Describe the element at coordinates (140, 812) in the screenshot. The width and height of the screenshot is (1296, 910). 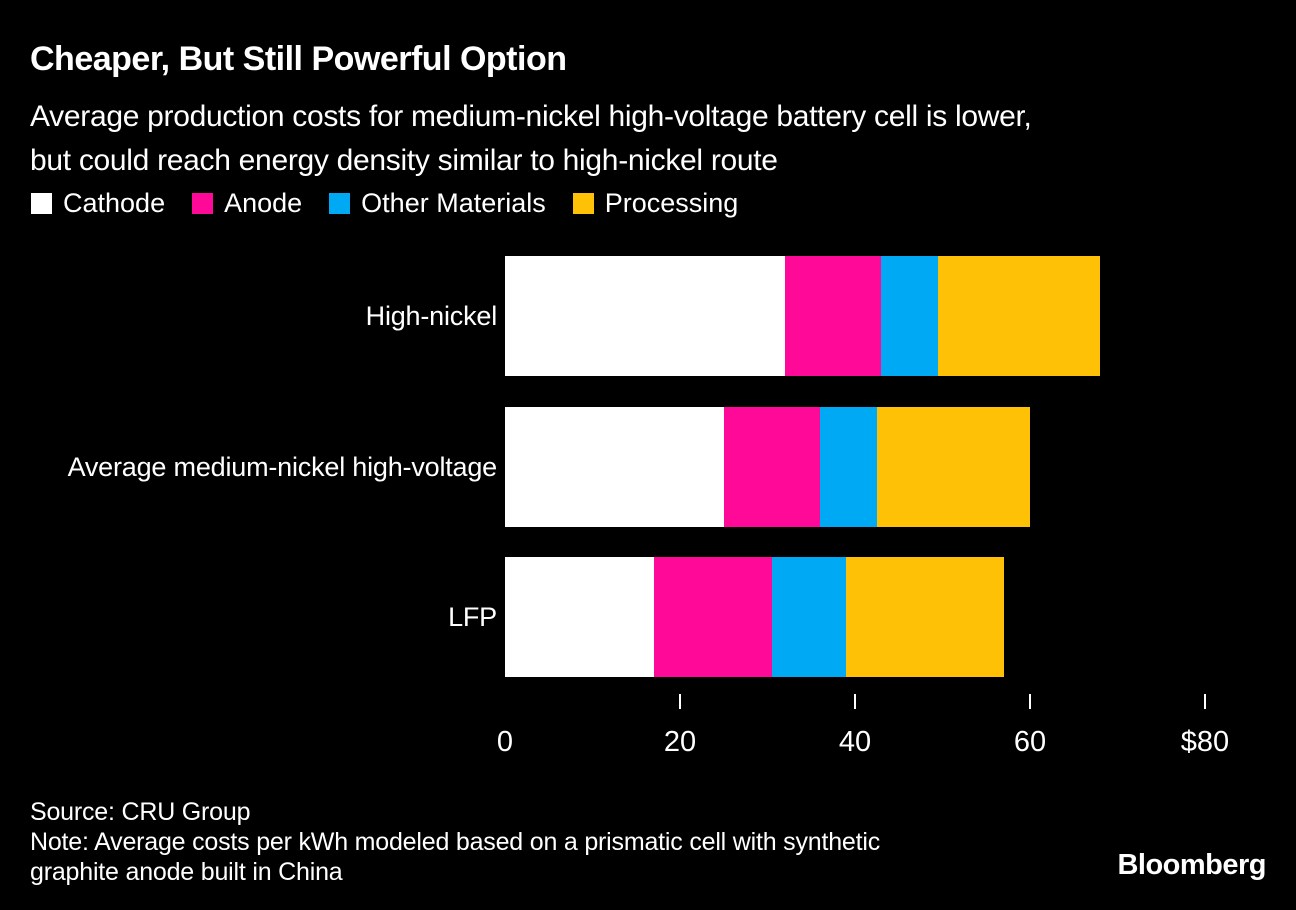
I see `source-text: Source: CRU Group` at that location.